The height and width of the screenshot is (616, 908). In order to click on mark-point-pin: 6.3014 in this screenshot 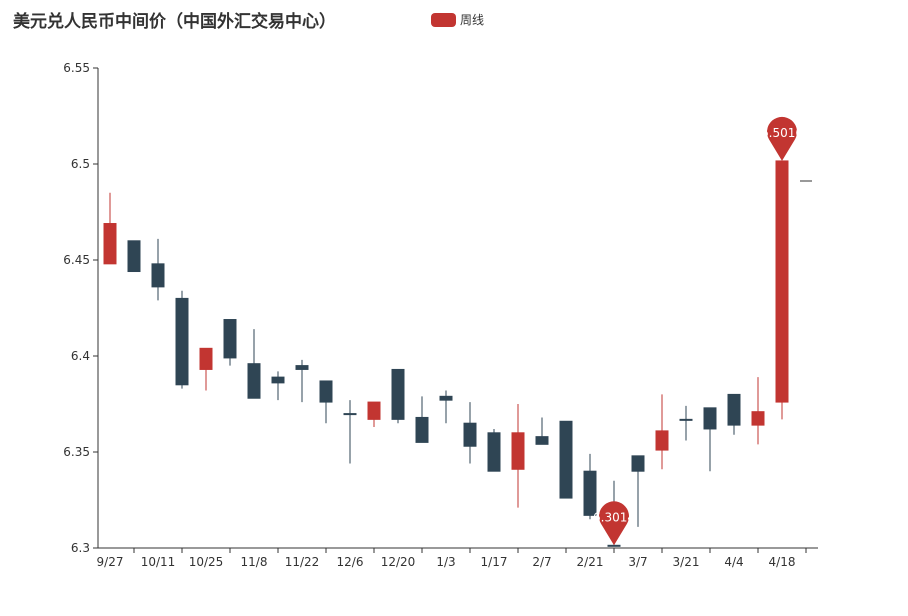, I will do `click(614, 523)`.